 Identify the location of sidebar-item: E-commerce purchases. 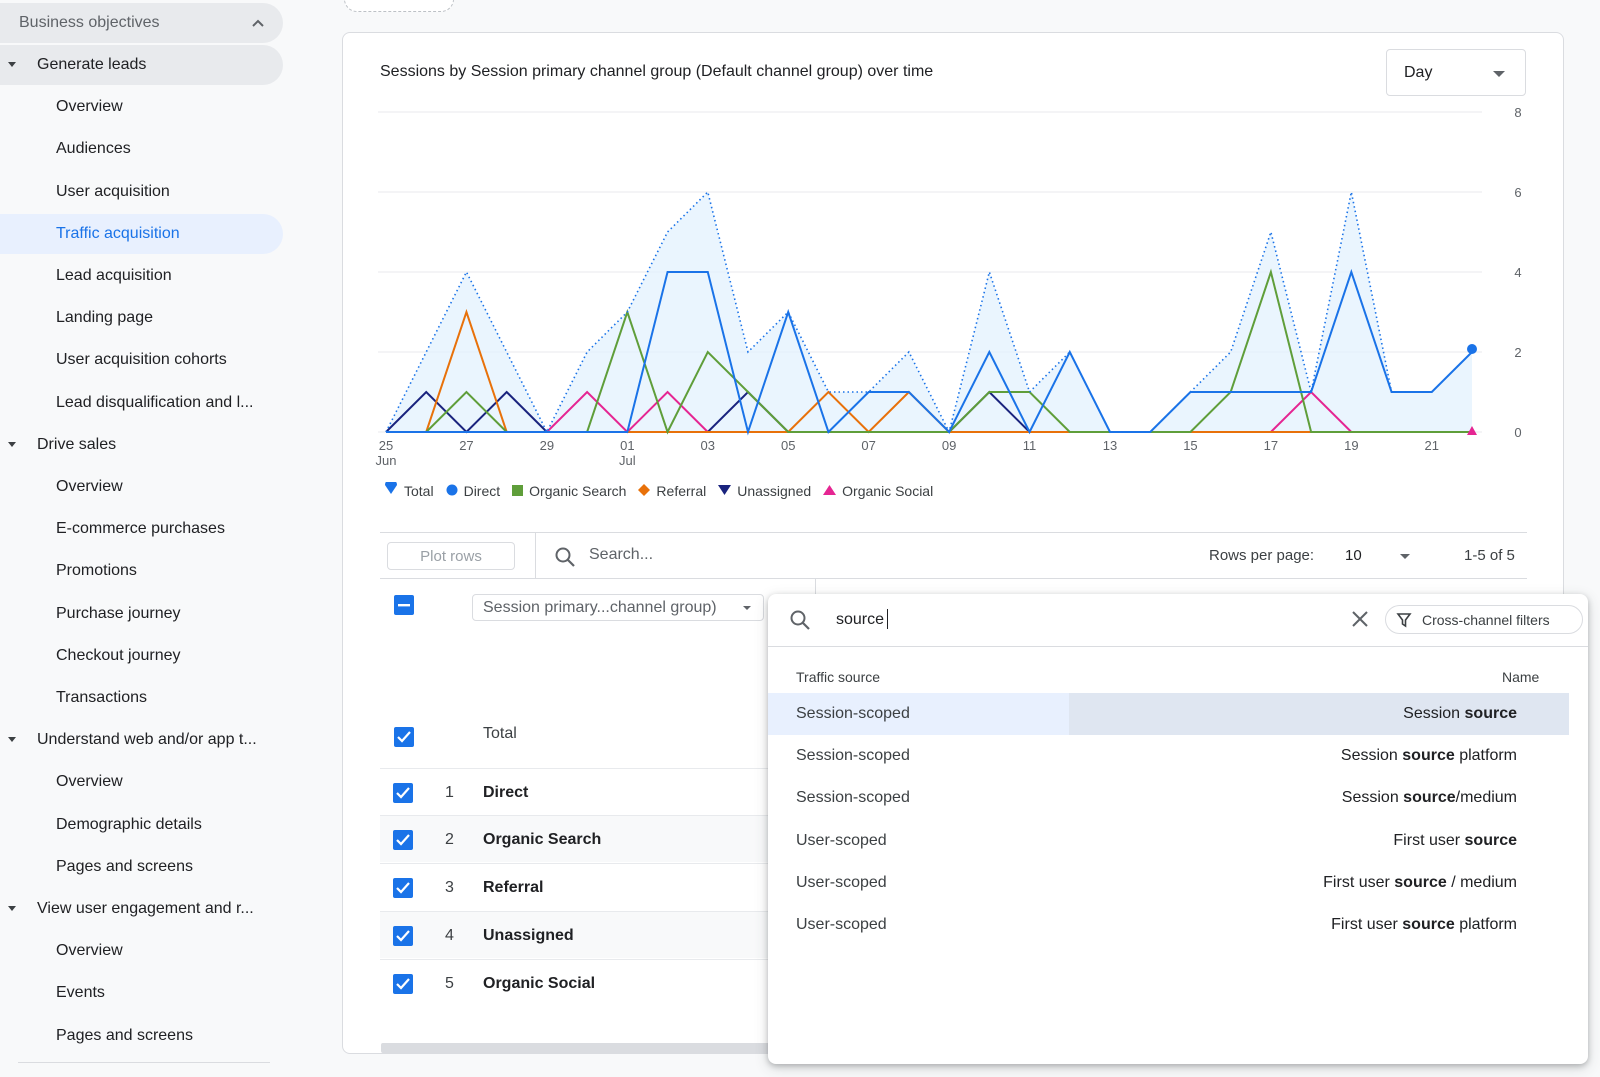
(141, 529).